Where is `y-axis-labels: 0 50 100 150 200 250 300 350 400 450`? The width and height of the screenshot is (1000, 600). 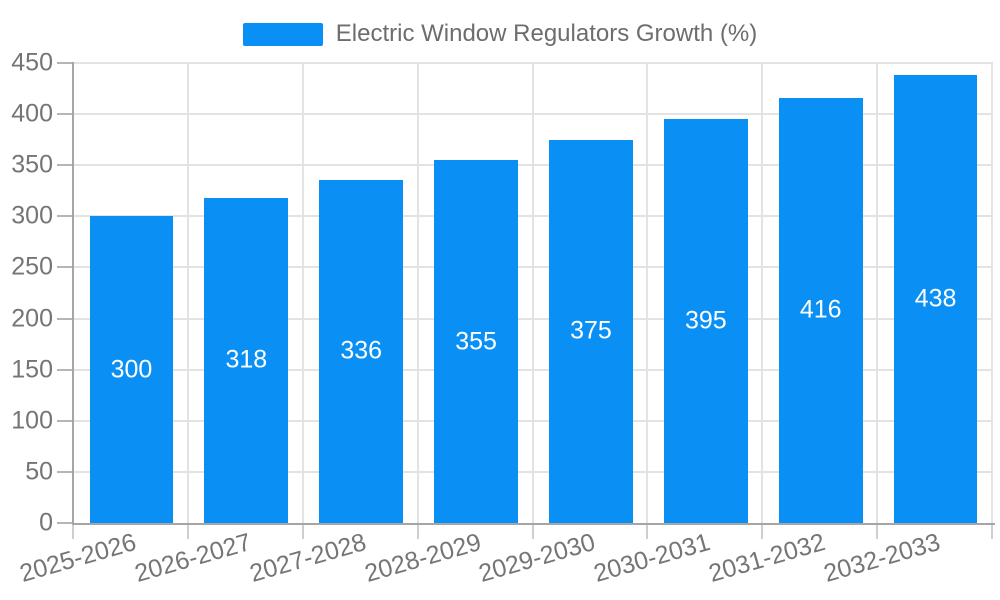 y-axis-labels: 0 50 100 150 200 250 300 350 400 450 is located at coordinates (26, 293).